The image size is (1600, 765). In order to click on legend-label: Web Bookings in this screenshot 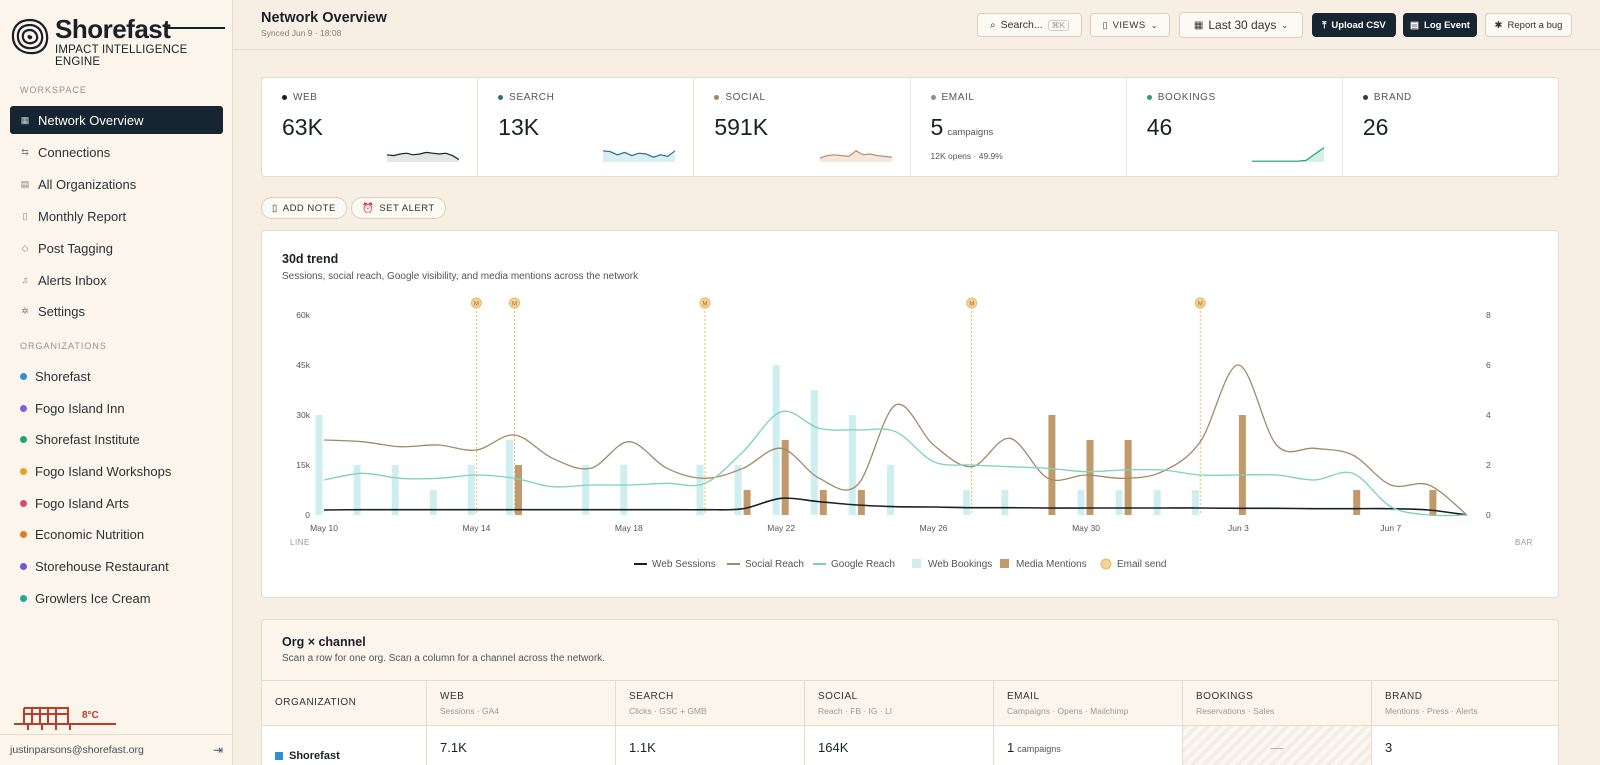, I will do `click(960, 564)`.